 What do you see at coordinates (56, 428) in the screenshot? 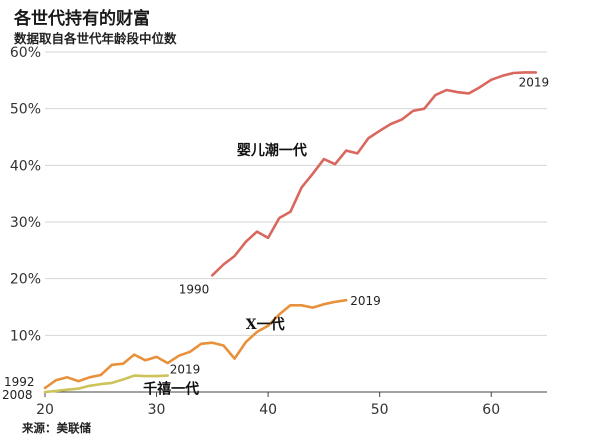
I see `source-note: 来源：美联储` at bounding box center [56, 428].